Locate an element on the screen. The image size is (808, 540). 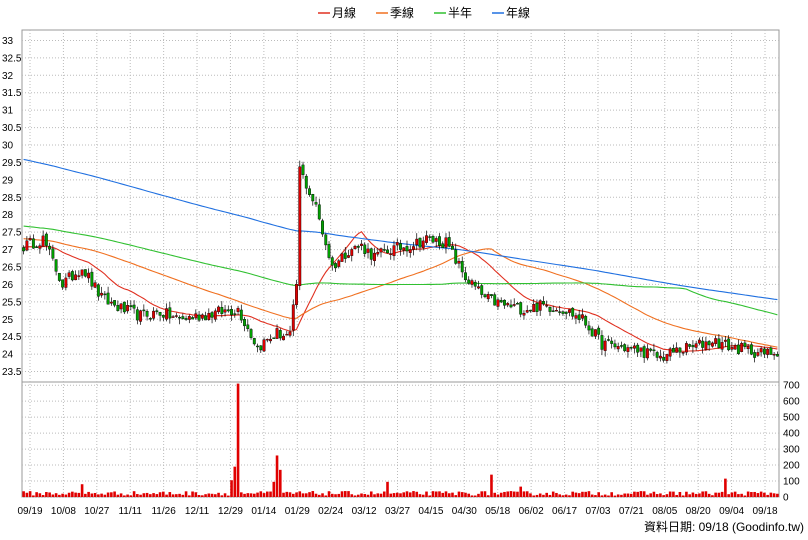
volume-tick-2: 500 is located at coordinates (791, 418).